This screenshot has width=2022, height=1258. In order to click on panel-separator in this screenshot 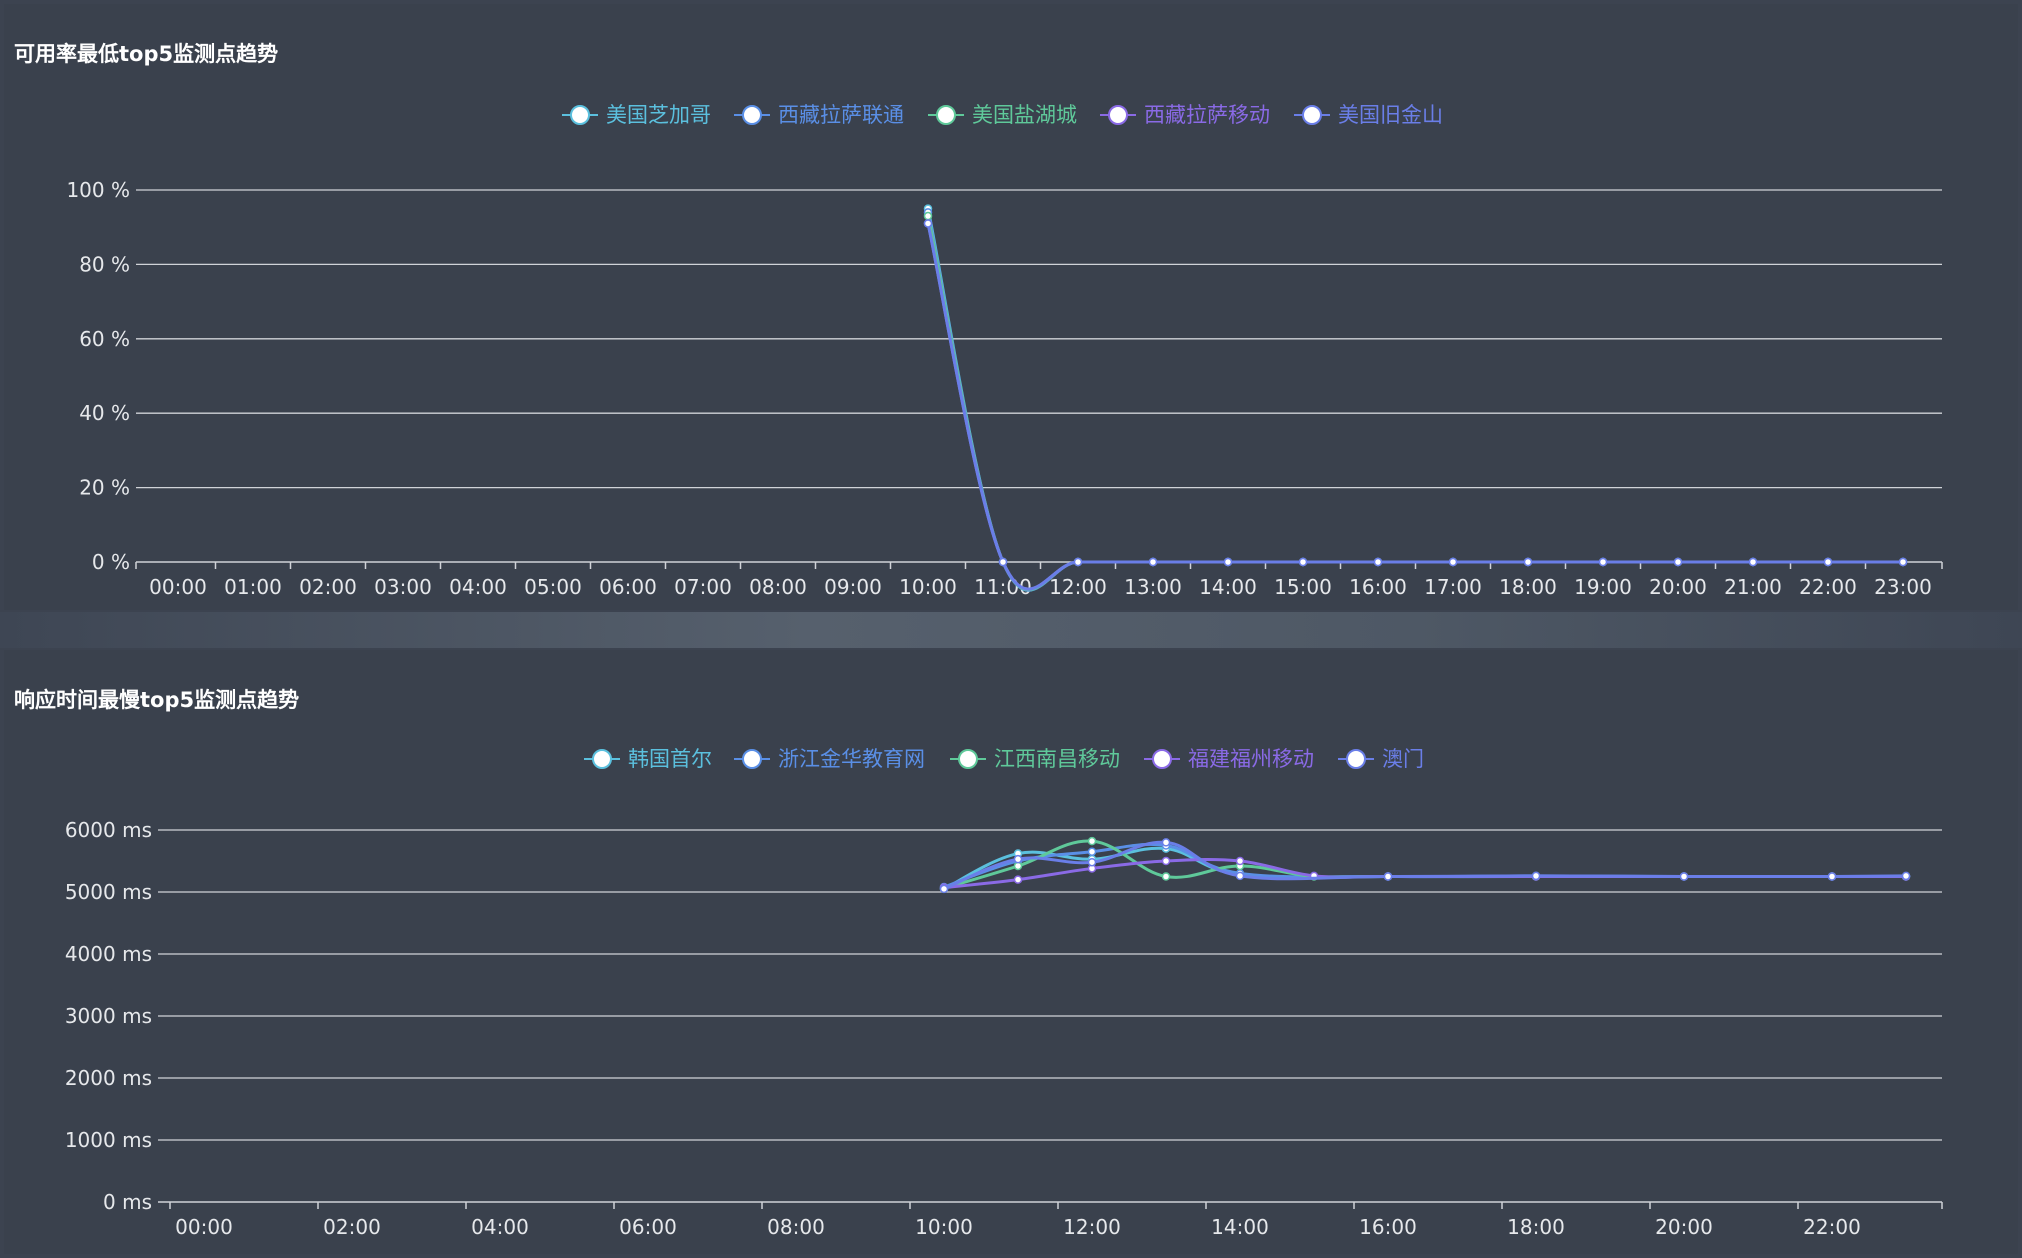, I will do `click(1011, 630)`.